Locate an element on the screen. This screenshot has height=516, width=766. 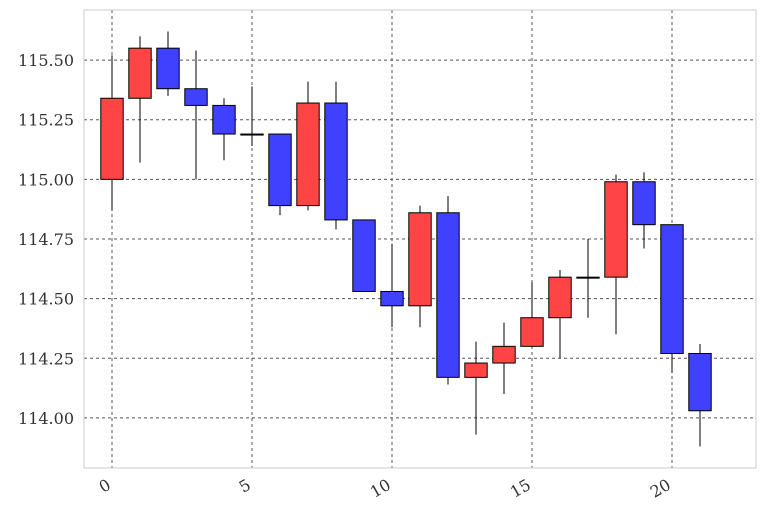
x-axis-tick-labels: 0 5 10 15 20 is located at coordinates (385, 488).